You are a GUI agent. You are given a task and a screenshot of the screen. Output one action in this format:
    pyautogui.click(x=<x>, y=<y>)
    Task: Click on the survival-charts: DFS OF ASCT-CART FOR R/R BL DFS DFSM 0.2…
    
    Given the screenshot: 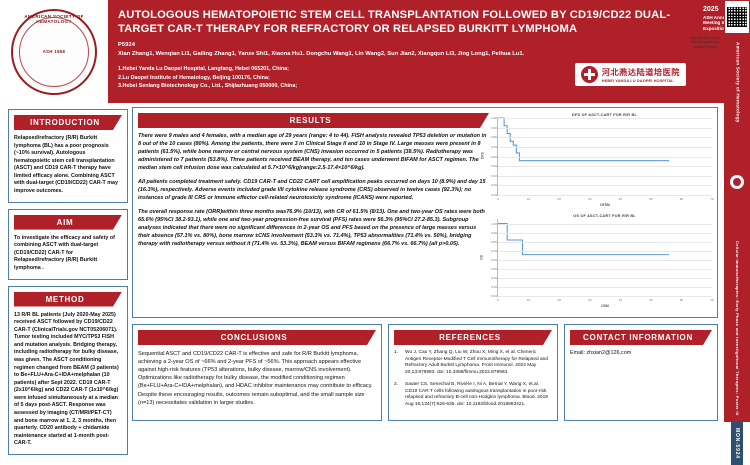 What is the action you would take?
    pyautogui.click(x=596, y=212)
    